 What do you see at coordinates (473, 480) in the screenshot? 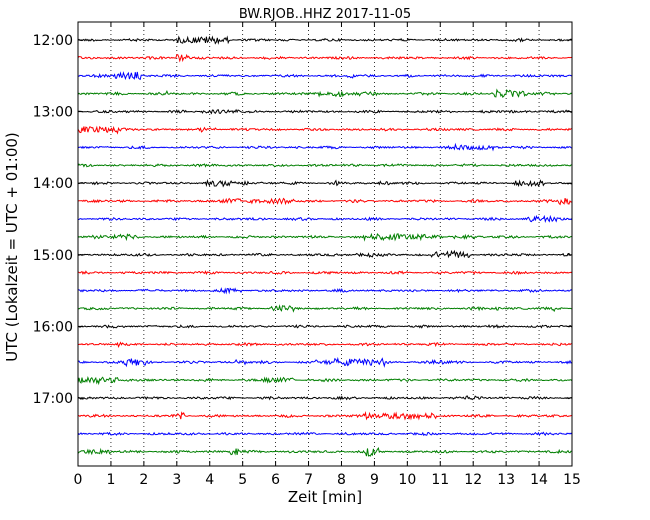
I see `x-tick-label: 12` at bounding box center [473, 480].